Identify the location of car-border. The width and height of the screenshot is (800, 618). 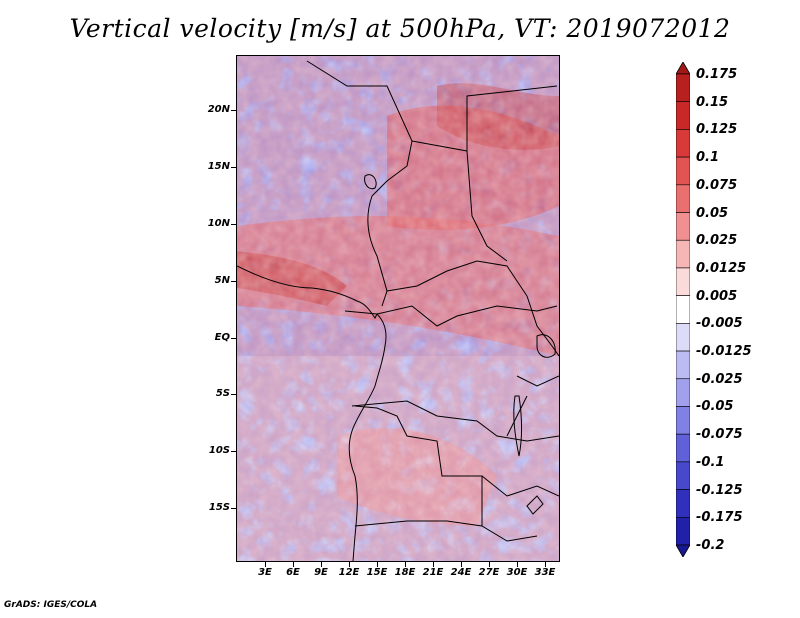
(457, 278).